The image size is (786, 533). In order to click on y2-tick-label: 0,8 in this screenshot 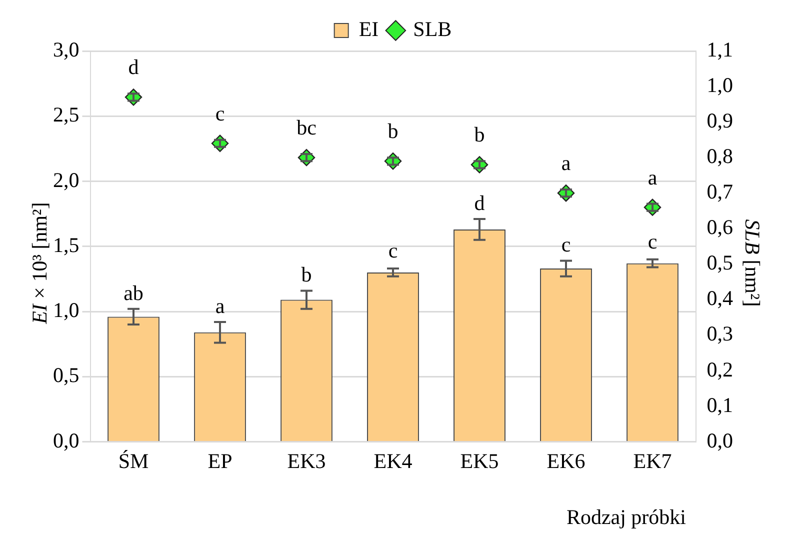, I will do `click(719, 156)`.